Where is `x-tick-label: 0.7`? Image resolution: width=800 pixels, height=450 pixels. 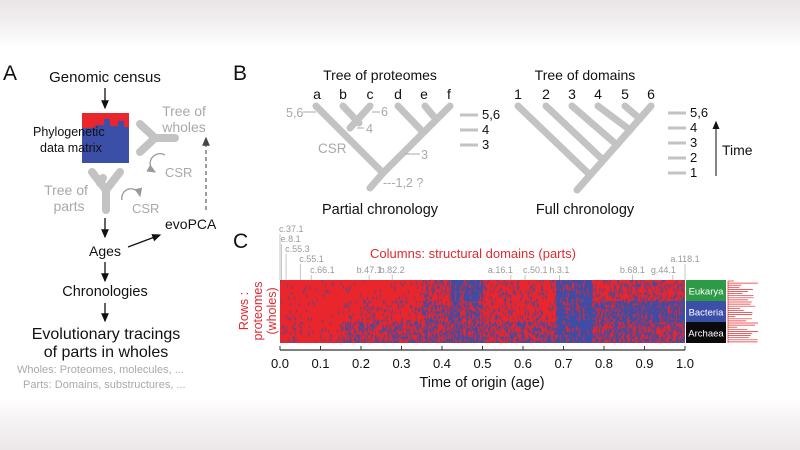 x-tick-label: 0.7 is located at coordinates (563, 363).